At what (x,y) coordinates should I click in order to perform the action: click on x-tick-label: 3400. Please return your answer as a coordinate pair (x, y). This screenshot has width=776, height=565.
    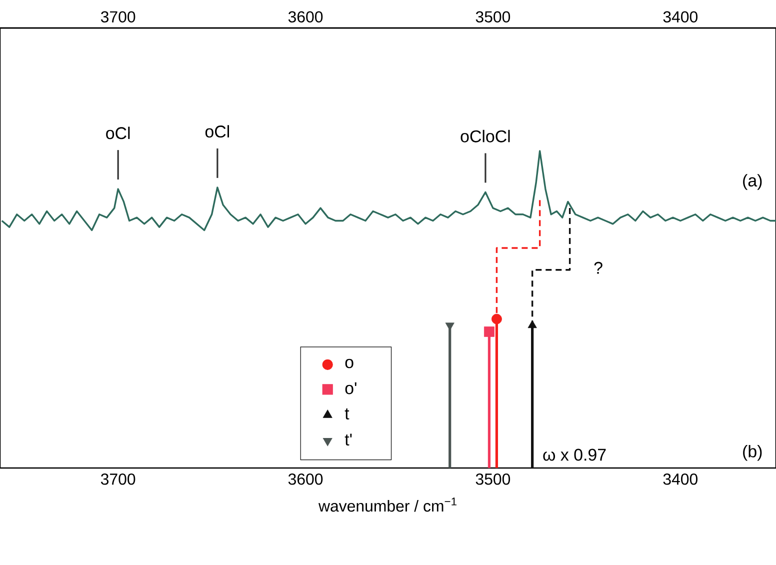
    Looking at the image, I should click on (680, 479).